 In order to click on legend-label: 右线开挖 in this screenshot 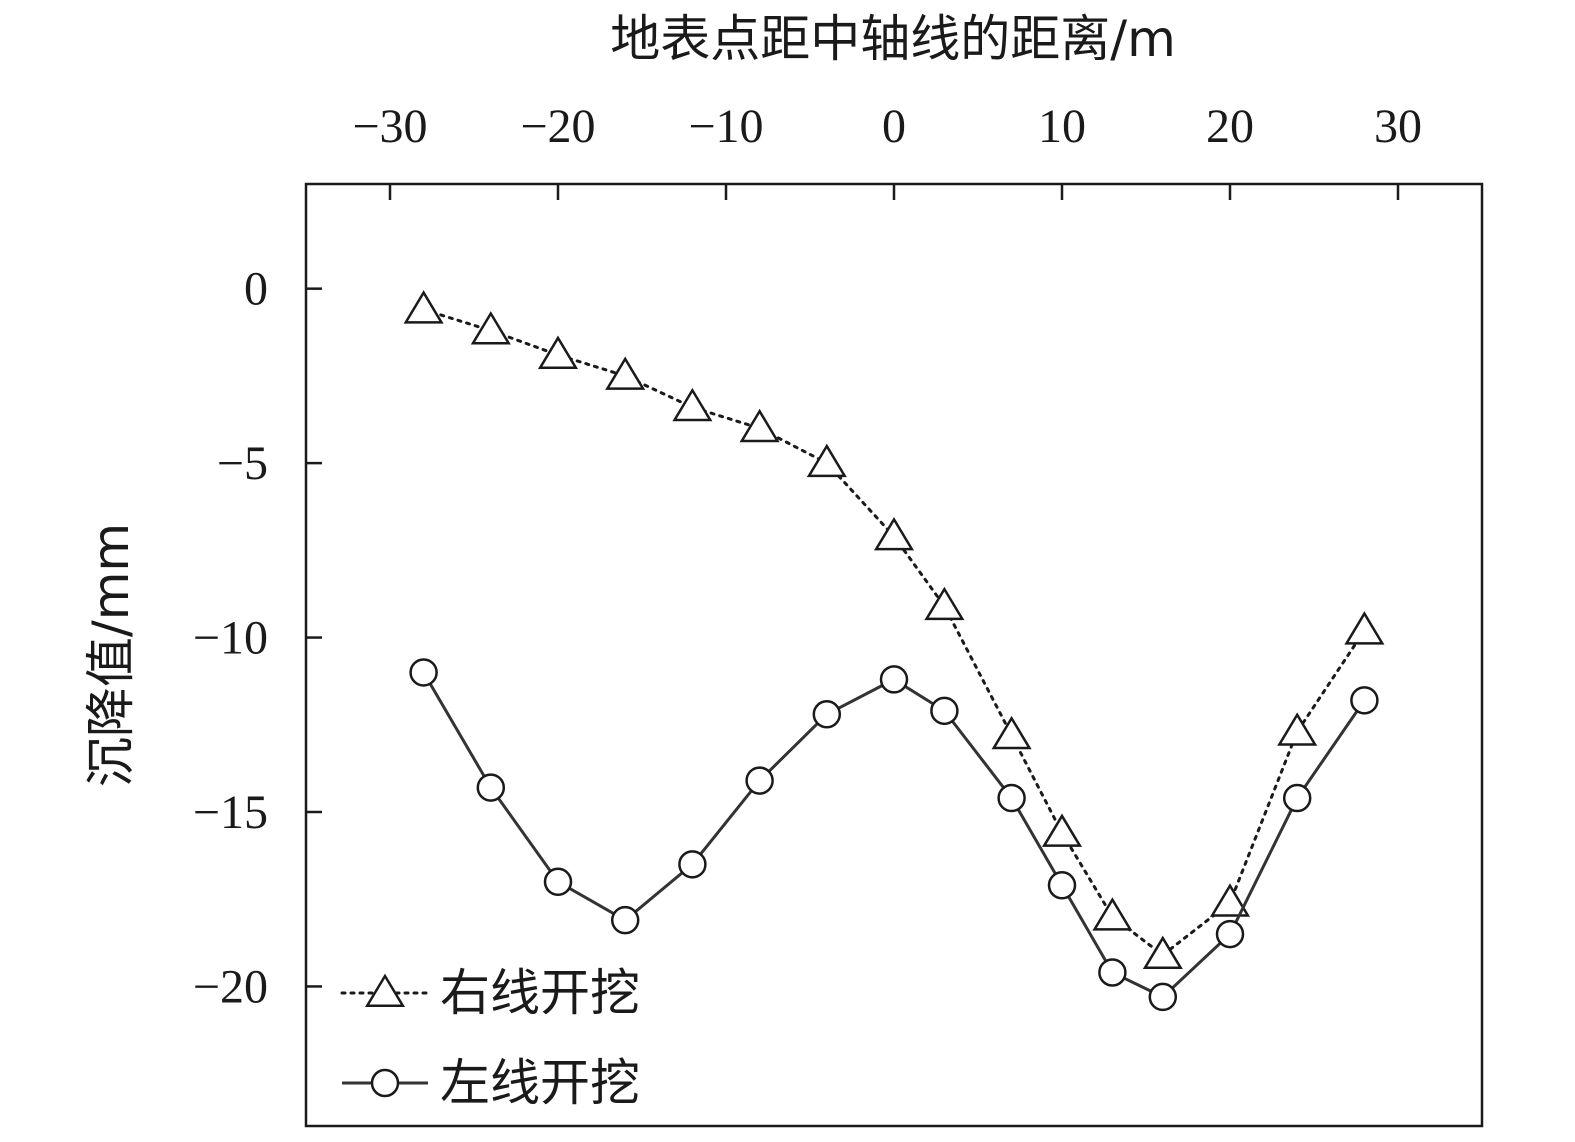, I will do `click(540, 993)`.